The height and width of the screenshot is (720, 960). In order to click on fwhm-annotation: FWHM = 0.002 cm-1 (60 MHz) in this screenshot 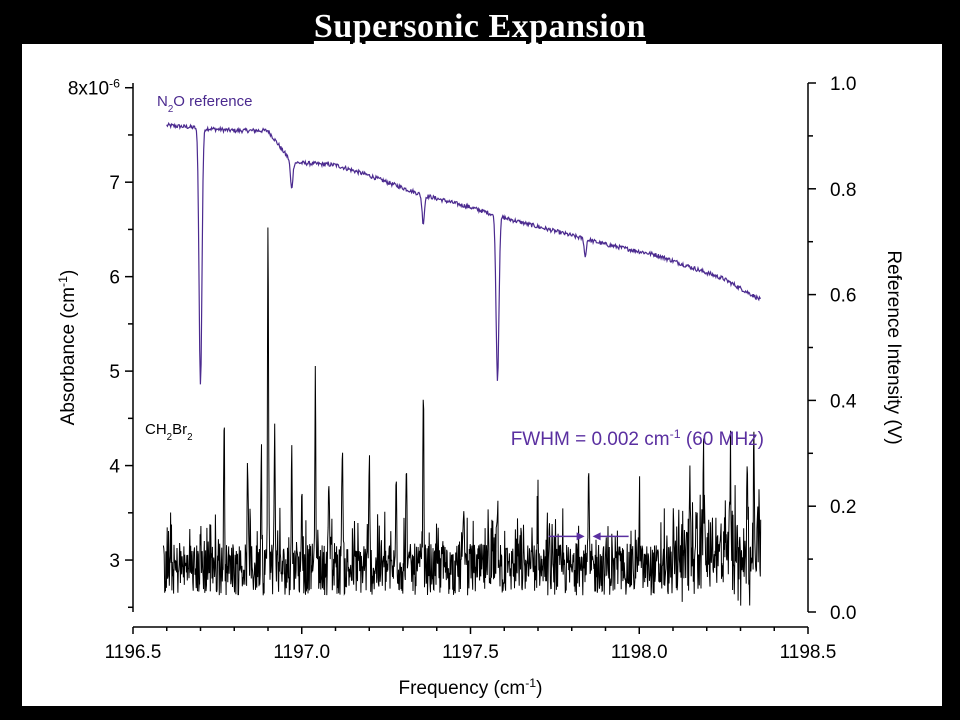, I will do `click(637, 438)`.